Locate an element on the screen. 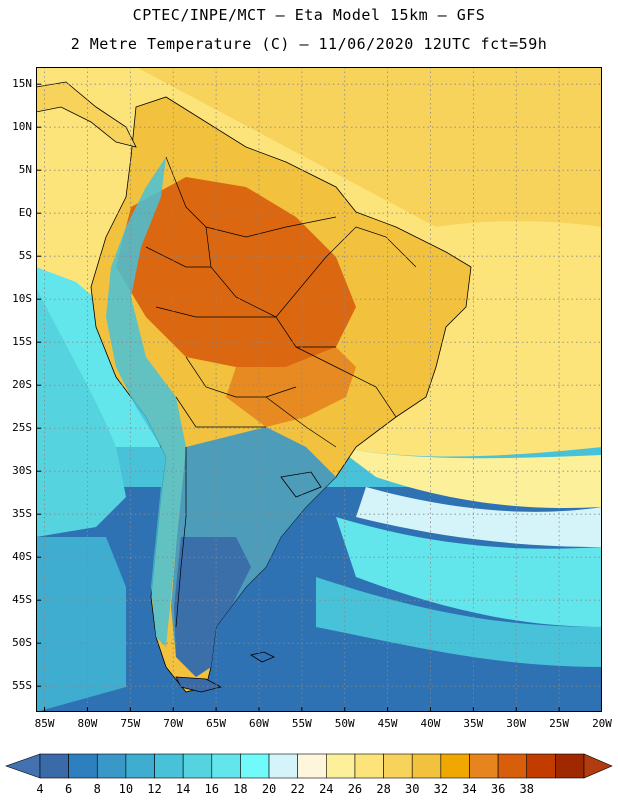 The width and height of the screenshot is (618, 800). latitude-label: 25S is located at coordinates (22, 428).